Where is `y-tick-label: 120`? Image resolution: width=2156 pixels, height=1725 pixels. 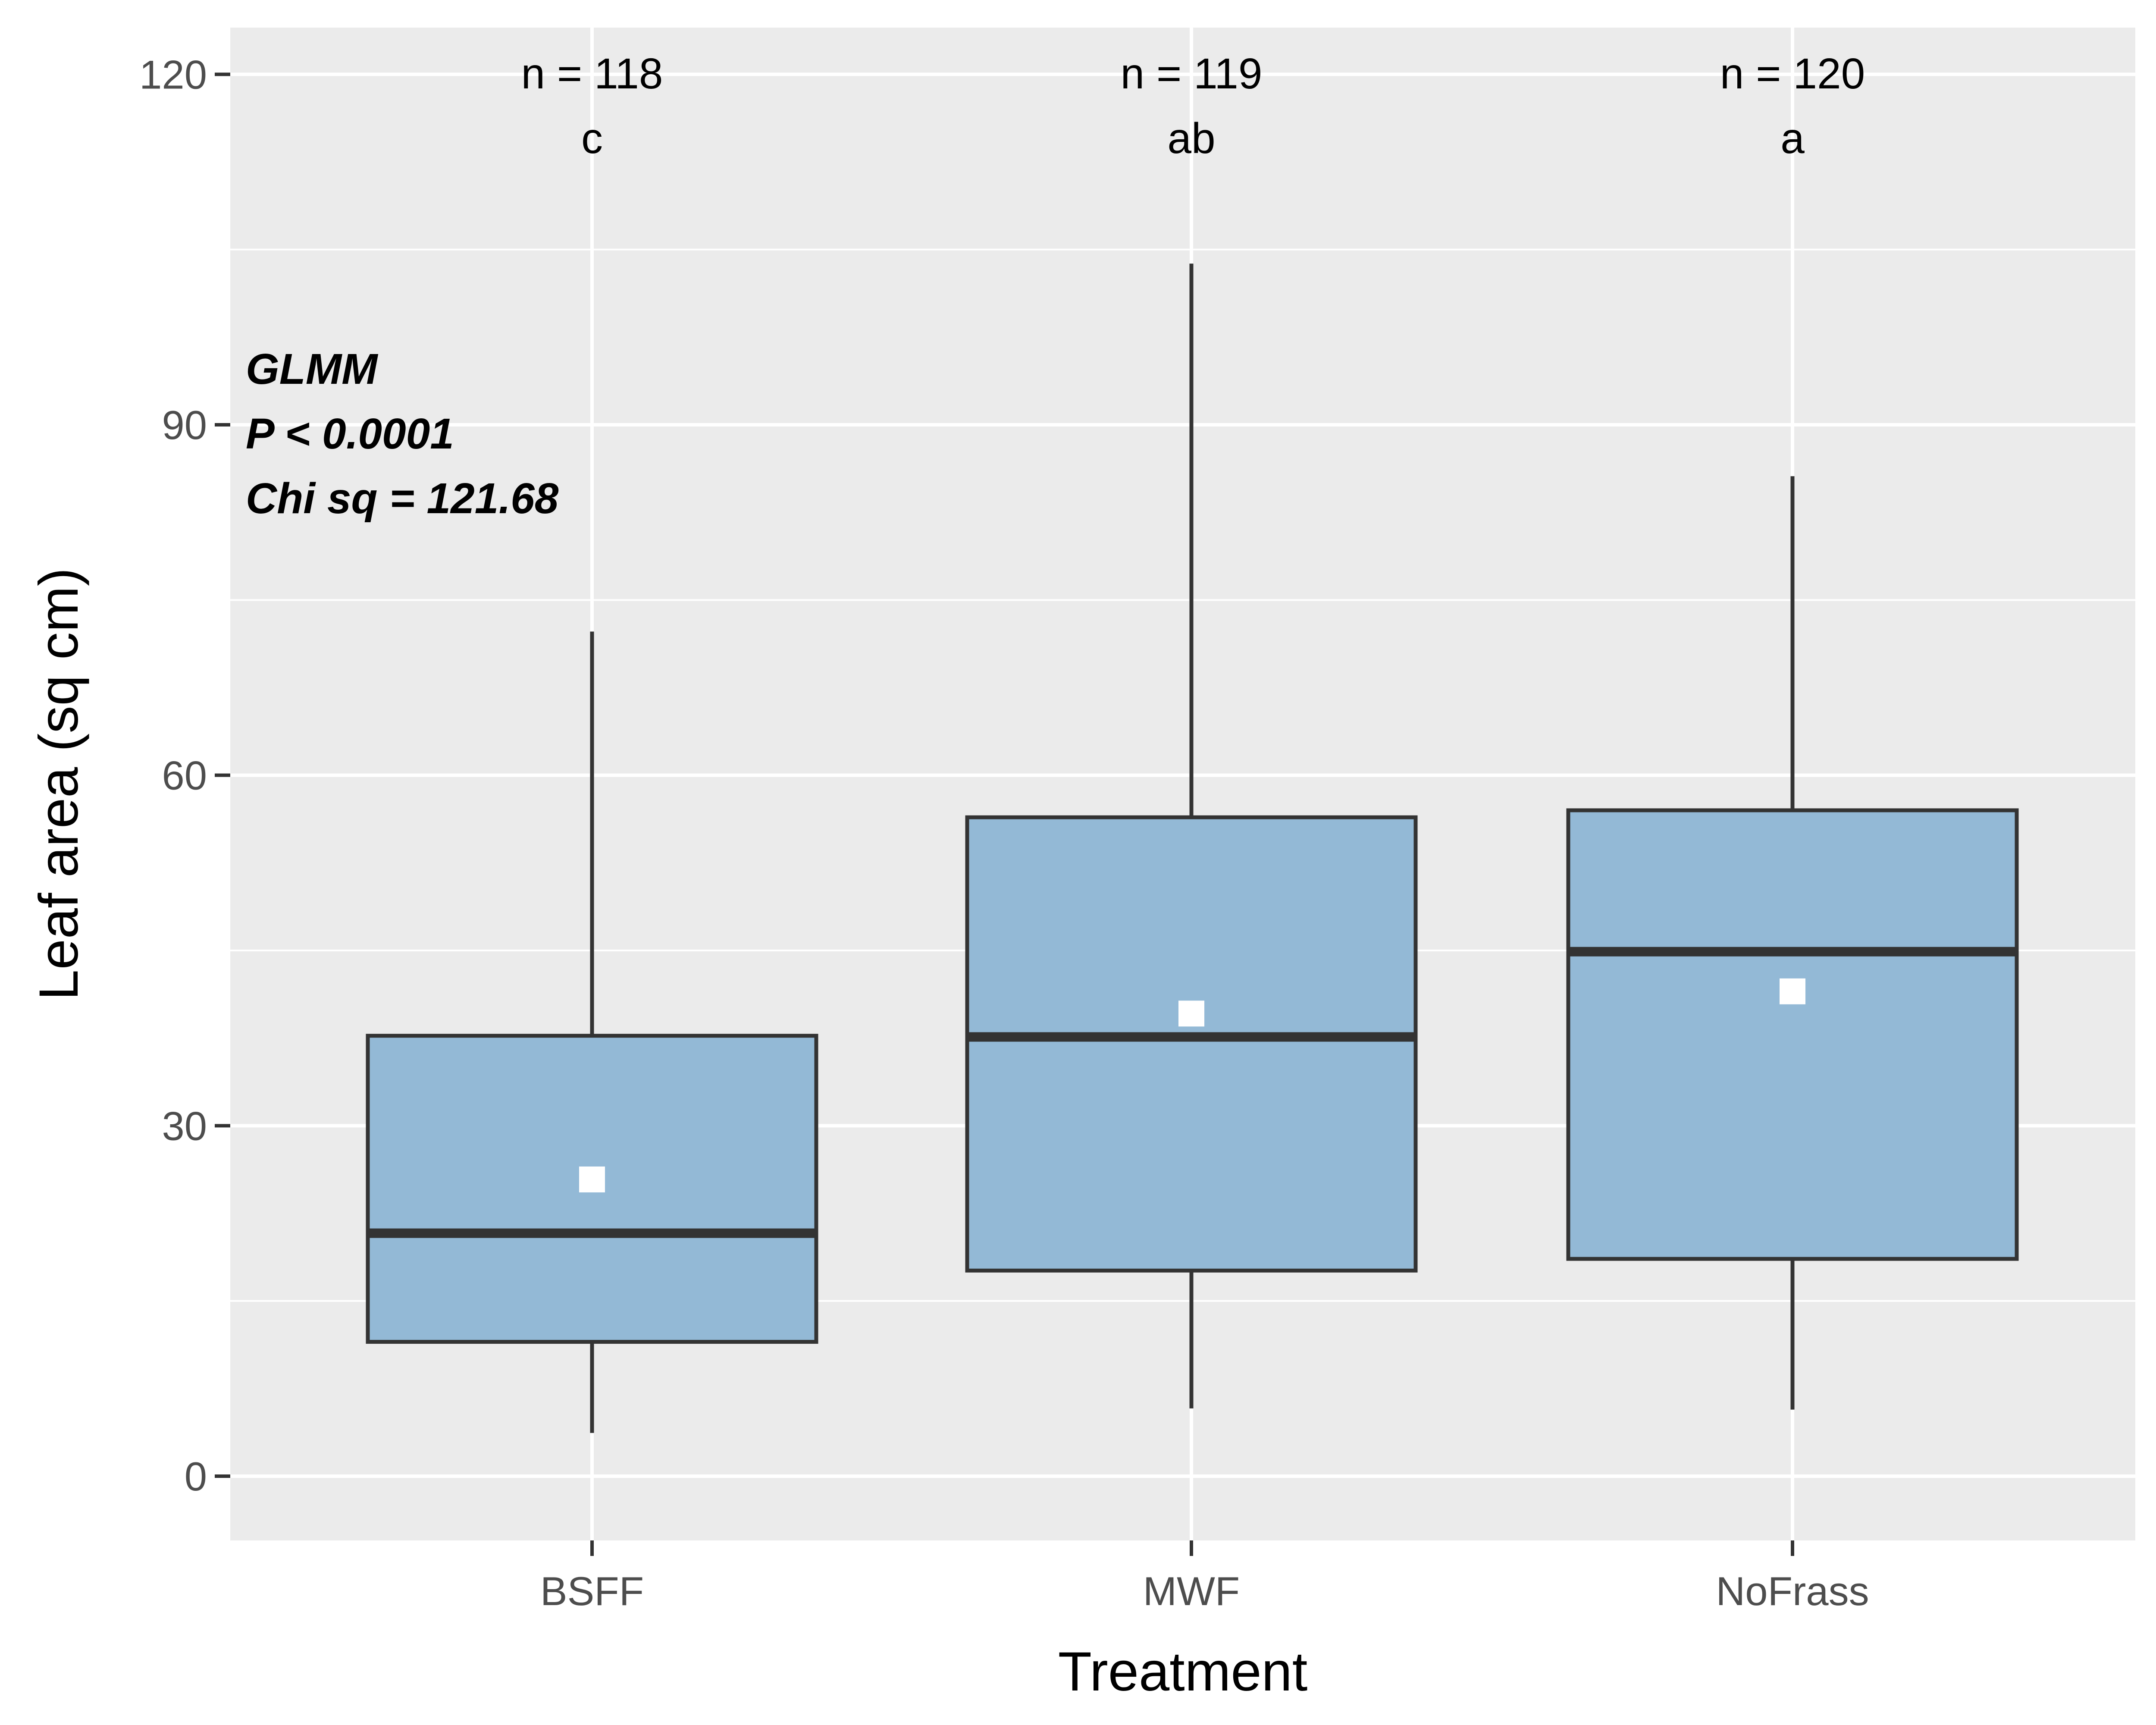
y-tick-label: 120 is located at coordinates (173, 75).